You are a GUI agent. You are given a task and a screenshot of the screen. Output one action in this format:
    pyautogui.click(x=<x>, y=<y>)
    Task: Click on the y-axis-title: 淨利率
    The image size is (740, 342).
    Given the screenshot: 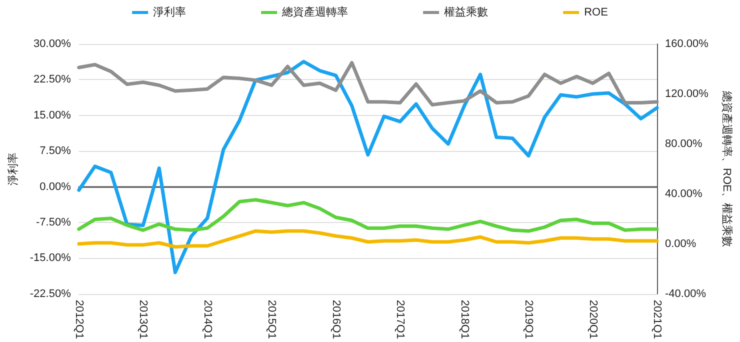 What is the action you would take?
    pyautogui.click(x=13, y=169)
    